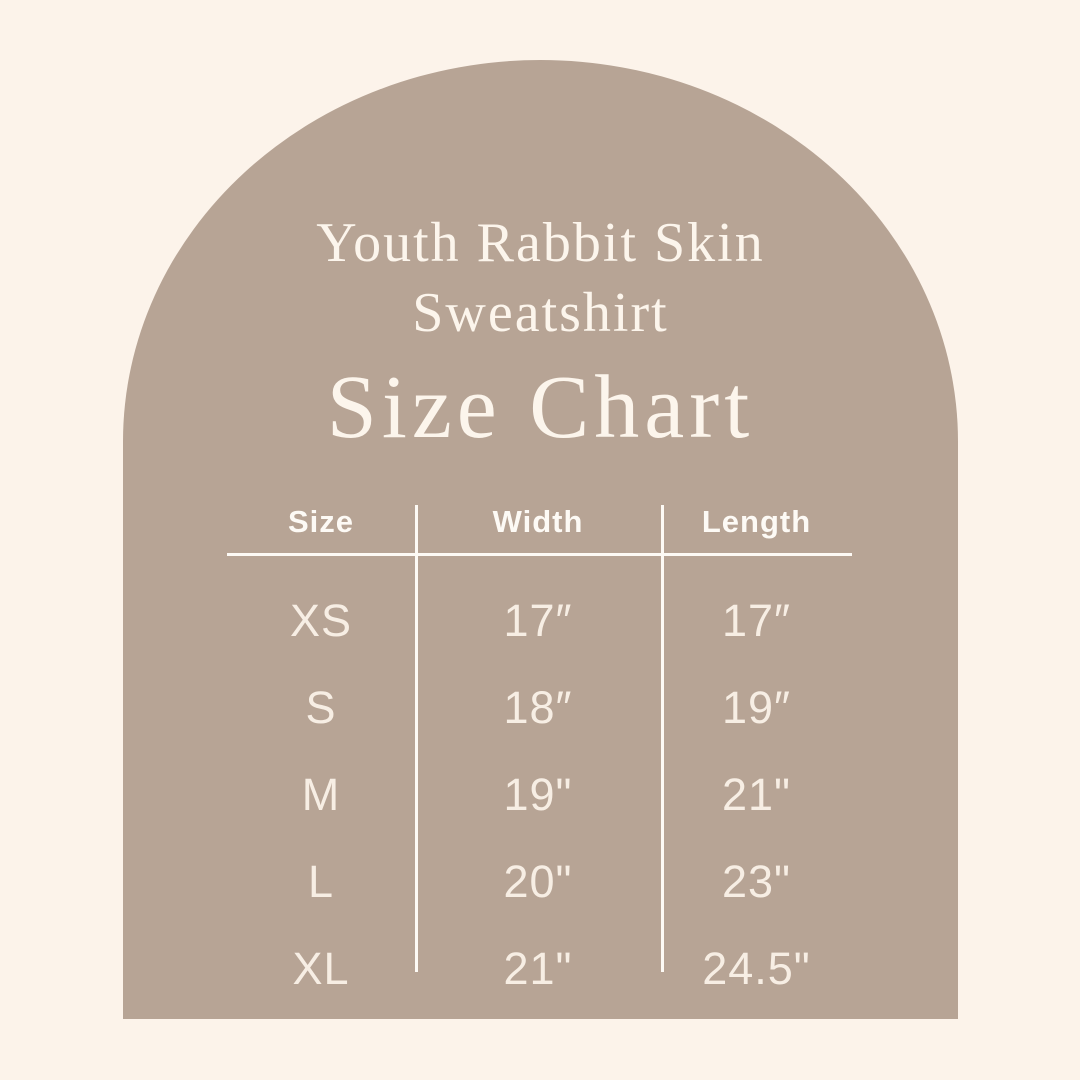 The width and height of the screenshot is (1080, 1080). I want to click on length-cell: 23", so click(756, 881).